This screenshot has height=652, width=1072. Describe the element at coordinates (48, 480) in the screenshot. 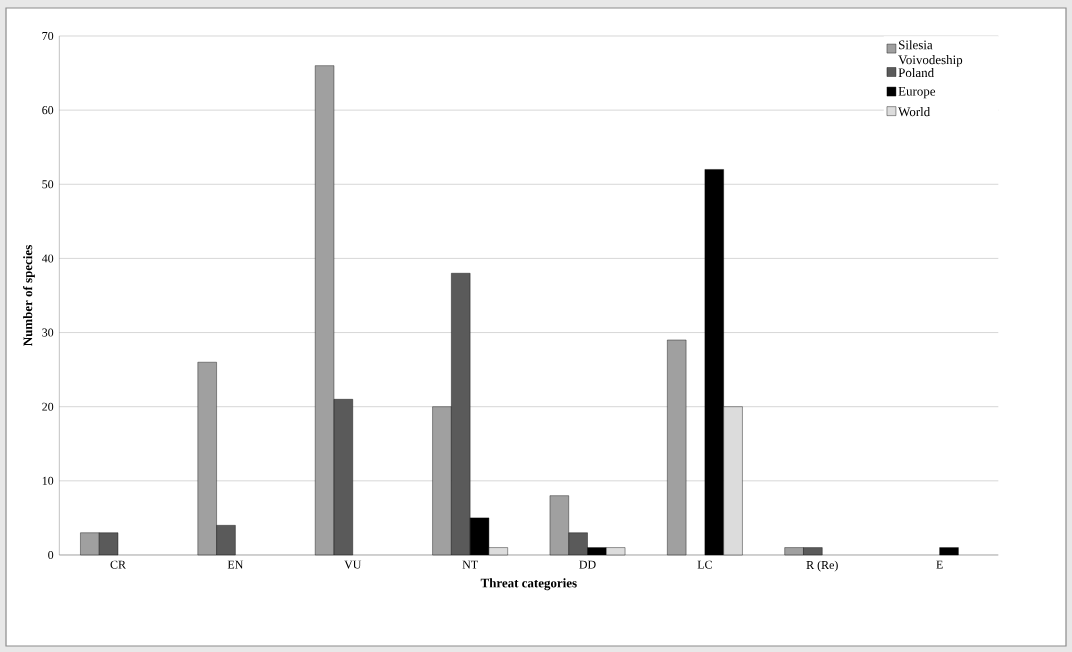

I see `y-tick-label: 10` at that location.